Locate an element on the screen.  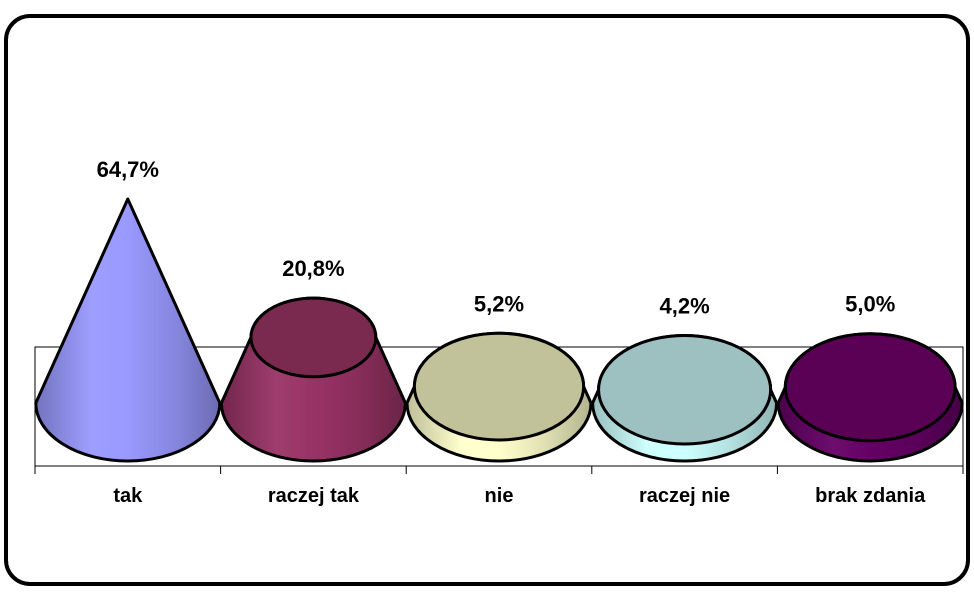
data-label: 64,7% is located at coordinates (128, 169).